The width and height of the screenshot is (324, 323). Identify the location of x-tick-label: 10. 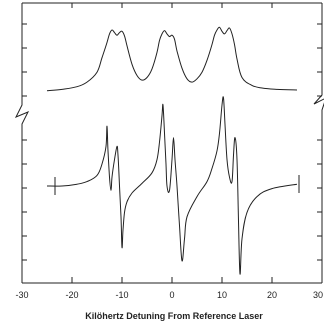
(222, 295).